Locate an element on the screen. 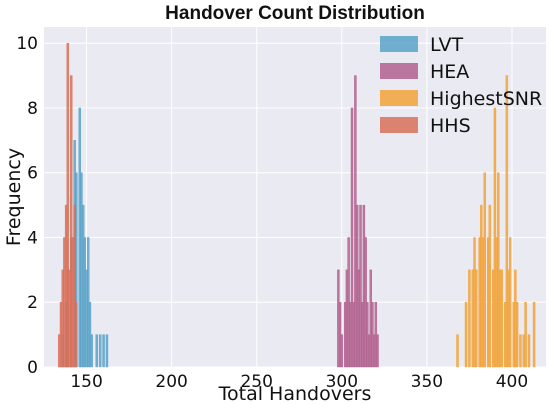  legend-swatch-highestsnr is located at coordinates (399, 98).